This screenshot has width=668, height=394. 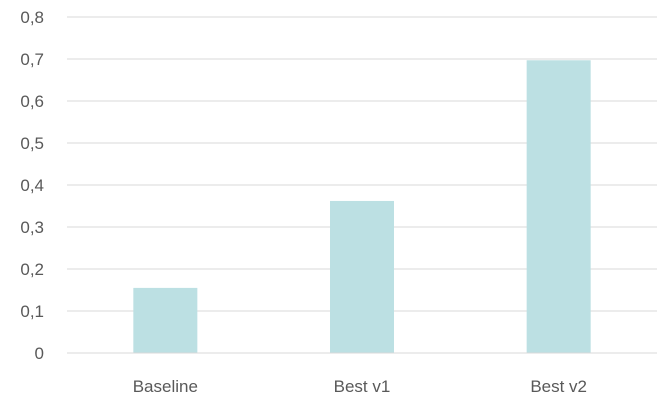 What do you see at coordinates (39, 353) in the screenshot?
I see `y-tick-label: 0` at bounding box center [39, 353].